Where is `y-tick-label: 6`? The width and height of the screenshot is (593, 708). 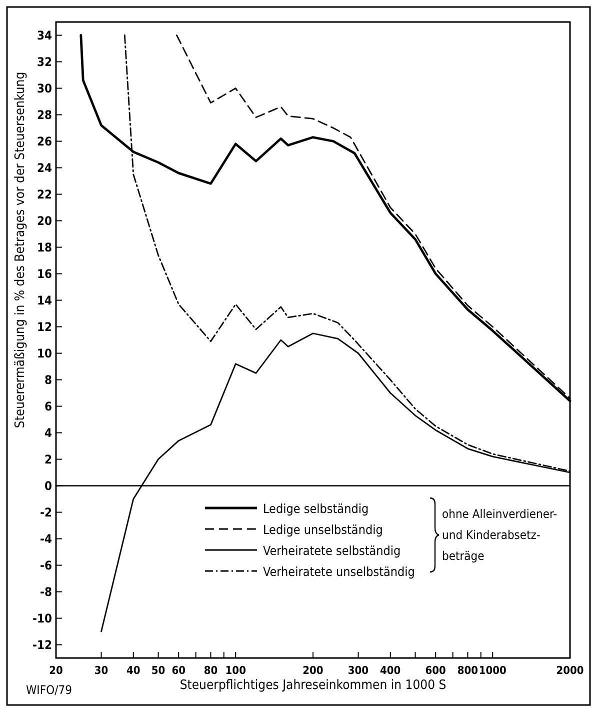
y-tick-label: 6 is located at coordinates (48, 406).